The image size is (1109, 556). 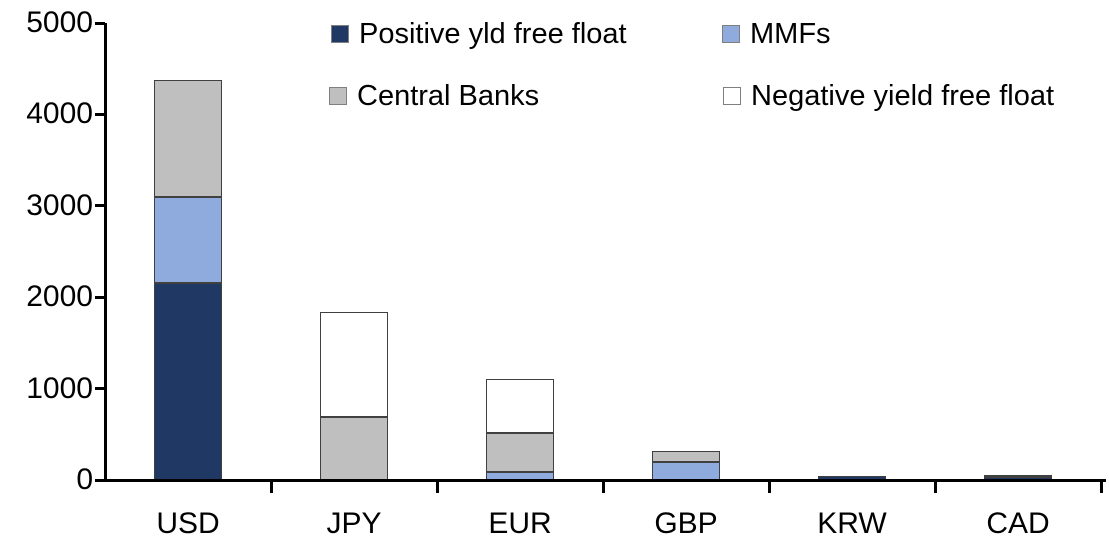 I want to click on y-axis-tick-label: 2000, so click(x=59, y=296).